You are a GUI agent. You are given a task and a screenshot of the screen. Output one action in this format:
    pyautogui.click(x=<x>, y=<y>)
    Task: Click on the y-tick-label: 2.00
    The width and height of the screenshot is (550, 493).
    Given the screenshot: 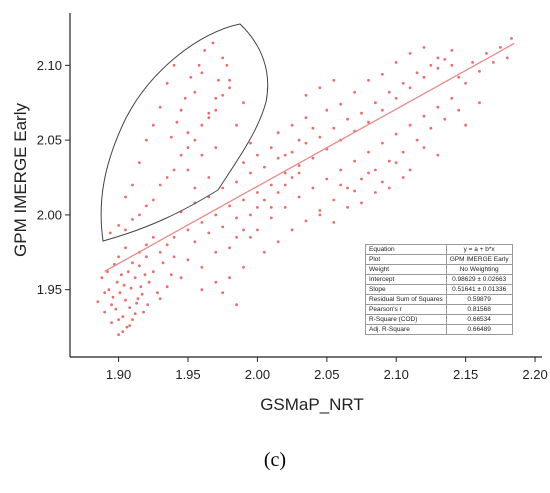 What is the action you would take?
    pyautogui.click(x=49, y=214)
    